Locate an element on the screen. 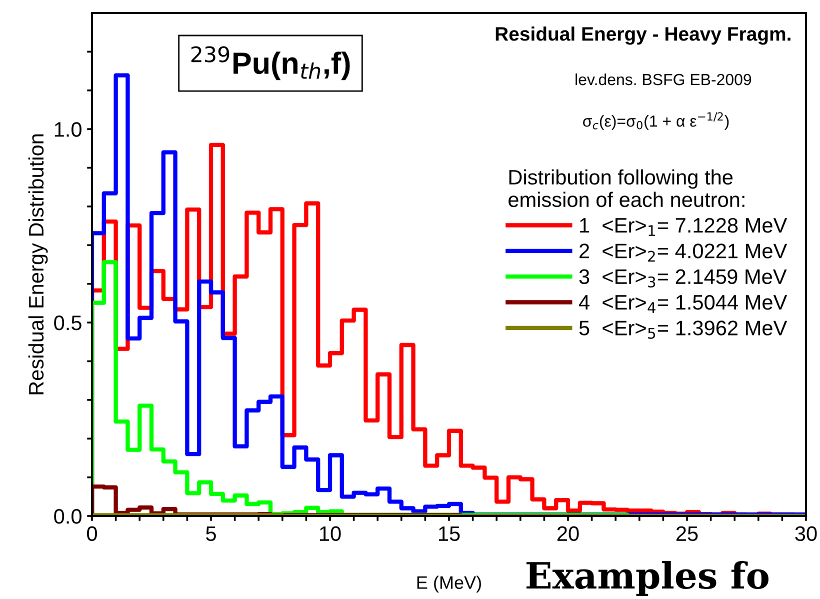 The image size is (820, 599). y-tick-label: 1.0 is located at coordinates (68, 129).